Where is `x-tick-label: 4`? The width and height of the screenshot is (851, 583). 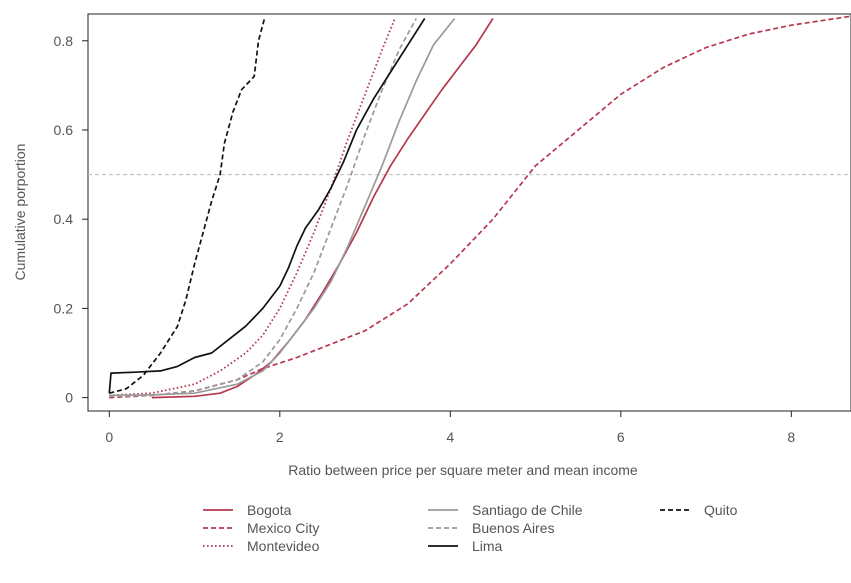 x-tick-label: 4 is located at coordinates (450, 437).